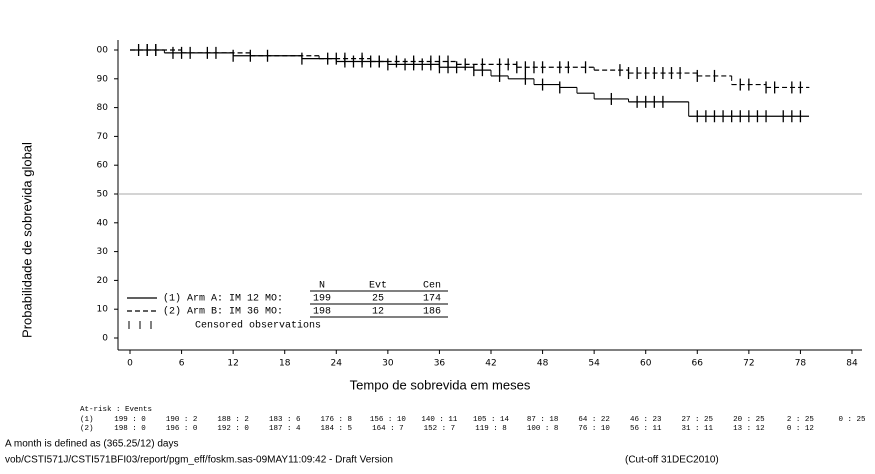 This screenshot has height=474, width=875. I want to click on y-tick-label: 60, so click(103, 166).